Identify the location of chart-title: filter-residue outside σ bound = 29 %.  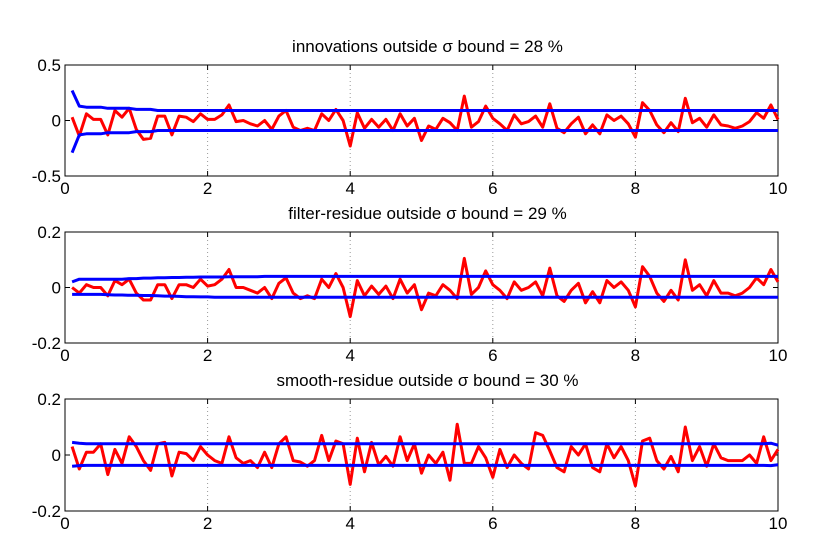
(427, 213).